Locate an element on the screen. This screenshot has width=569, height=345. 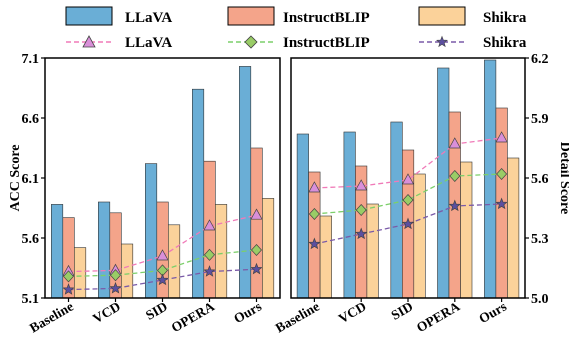
y-axis-title: ACC Score is located at coordinates (15, 177).